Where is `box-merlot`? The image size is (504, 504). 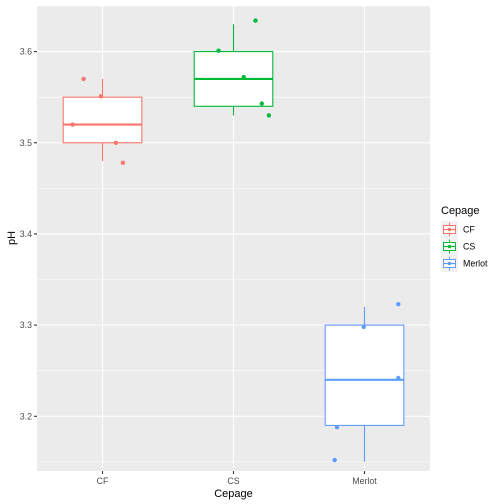
box-merlot is located at coordinates (364, 384).